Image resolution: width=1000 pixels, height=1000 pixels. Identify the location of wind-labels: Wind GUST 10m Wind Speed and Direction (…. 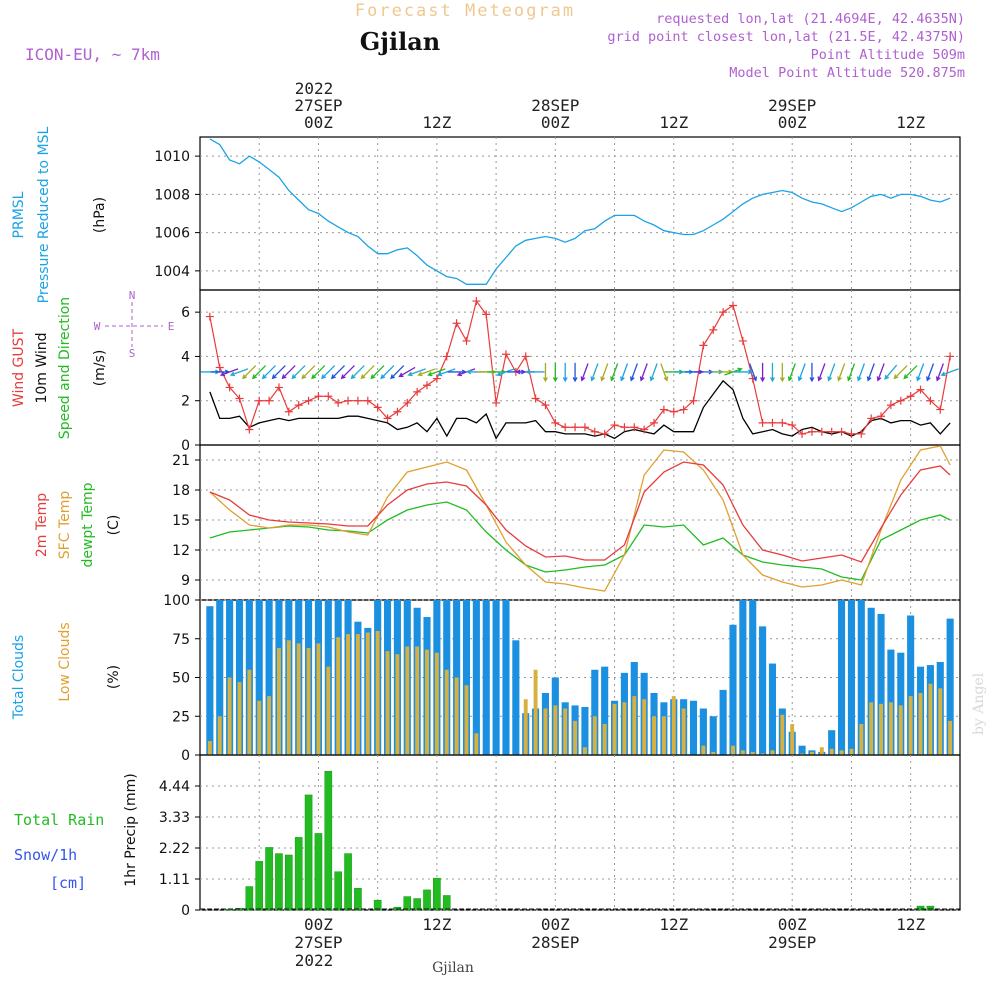
(92, 364).